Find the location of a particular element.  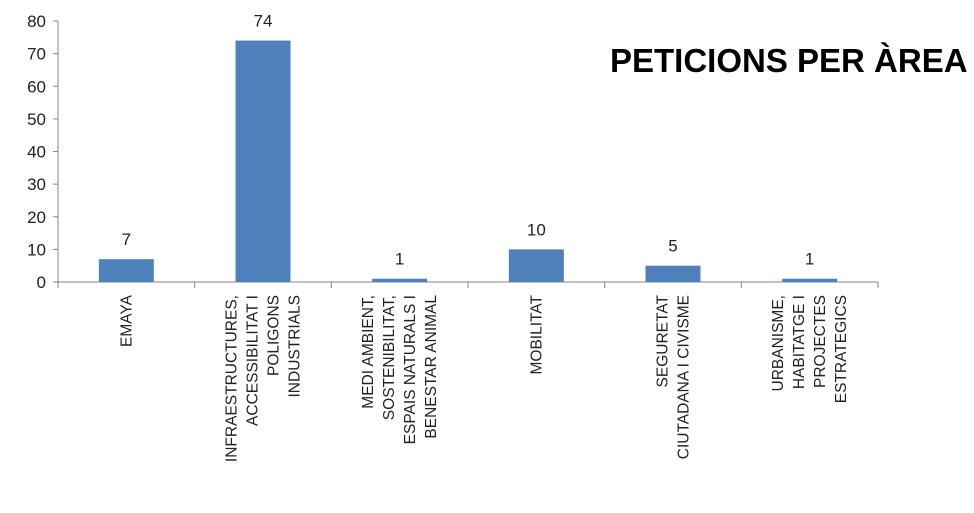

y-tick-label: 60 is located at coordinates (36, 86).